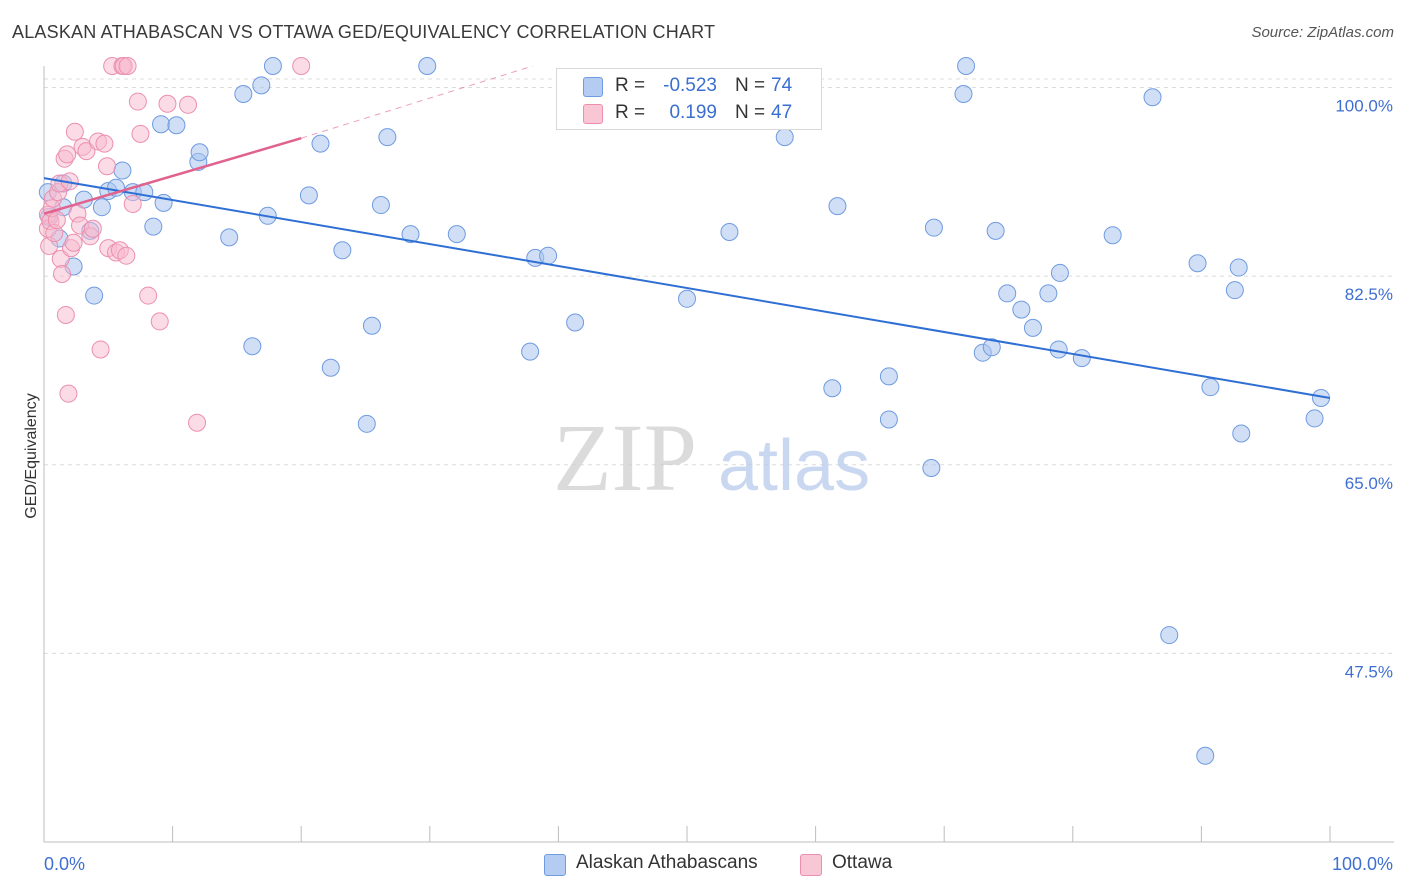 The image size is (1406, 892). I want to click on stats-legend-row-blue: R = -0.523 N = 74, so click(689, 87).